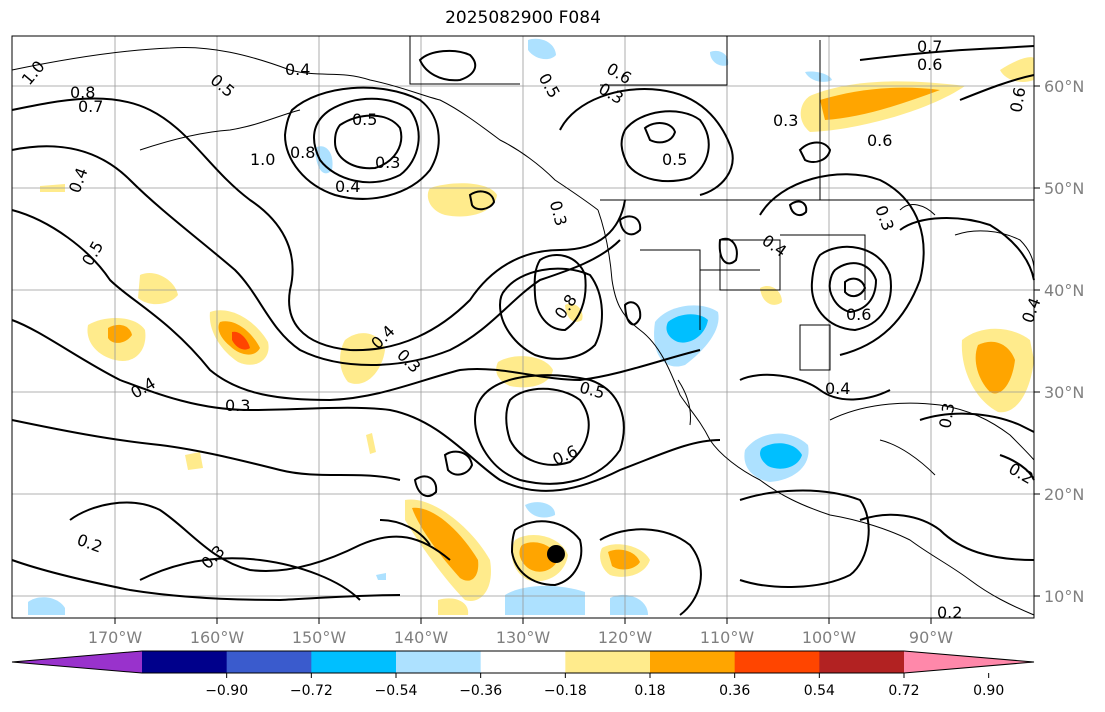 The width and height of the screenshot is (1105, 712). What do you see at coordinates (565, 691) in the screenshot?
I see `colorbar-tick-label: −0.18` at bounding box center [565, 691].